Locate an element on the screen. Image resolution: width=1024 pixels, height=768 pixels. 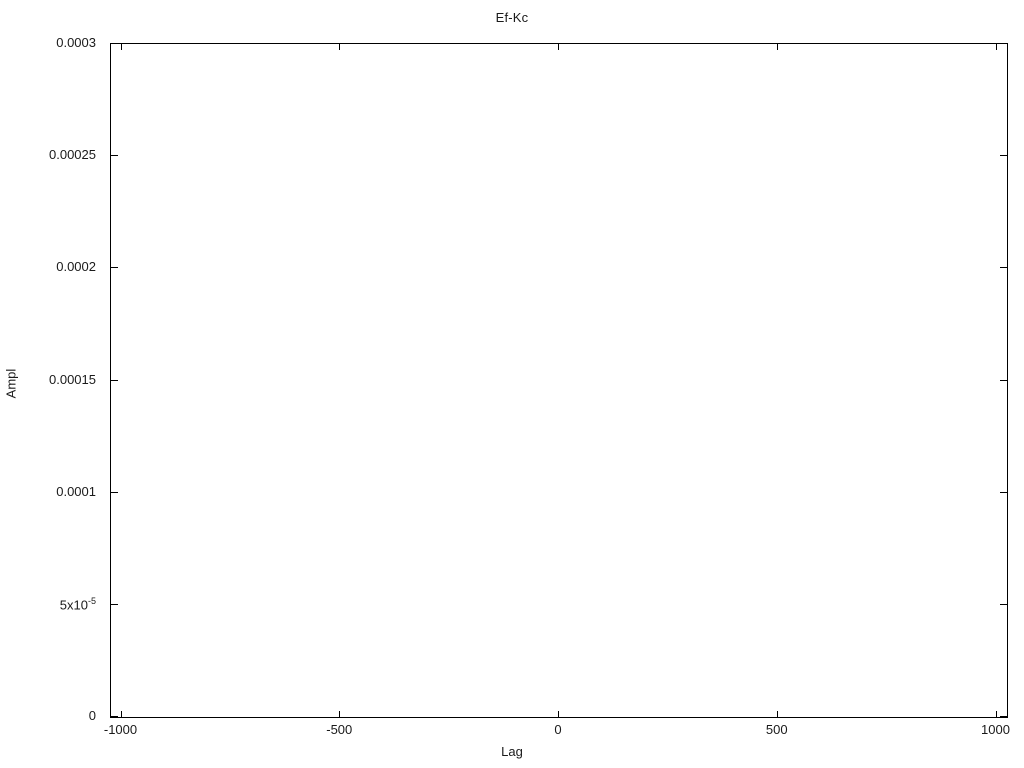
y-tick-label: 0.0002 is located at coordinates (76, 267).